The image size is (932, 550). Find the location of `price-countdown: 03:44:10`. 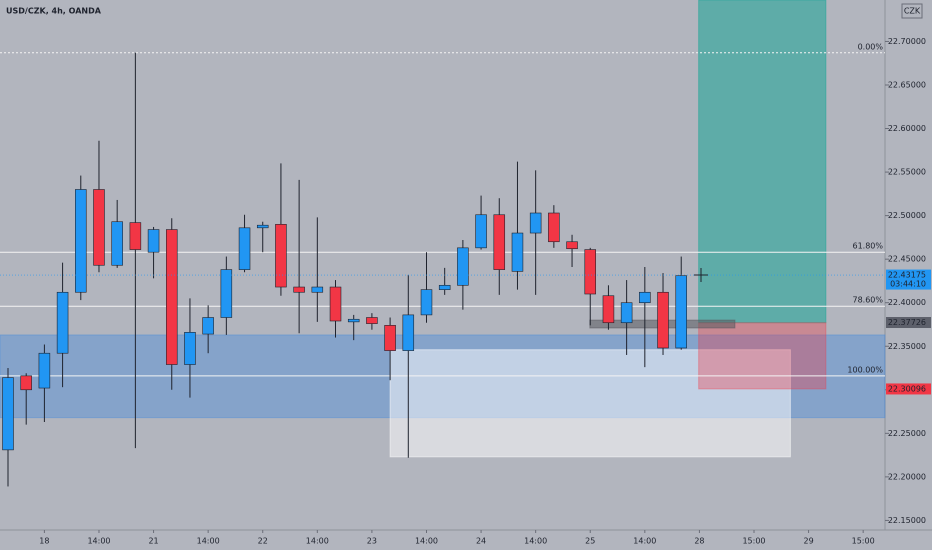

price-countdown: 03:44:10 is located at coordinates (908, 284).